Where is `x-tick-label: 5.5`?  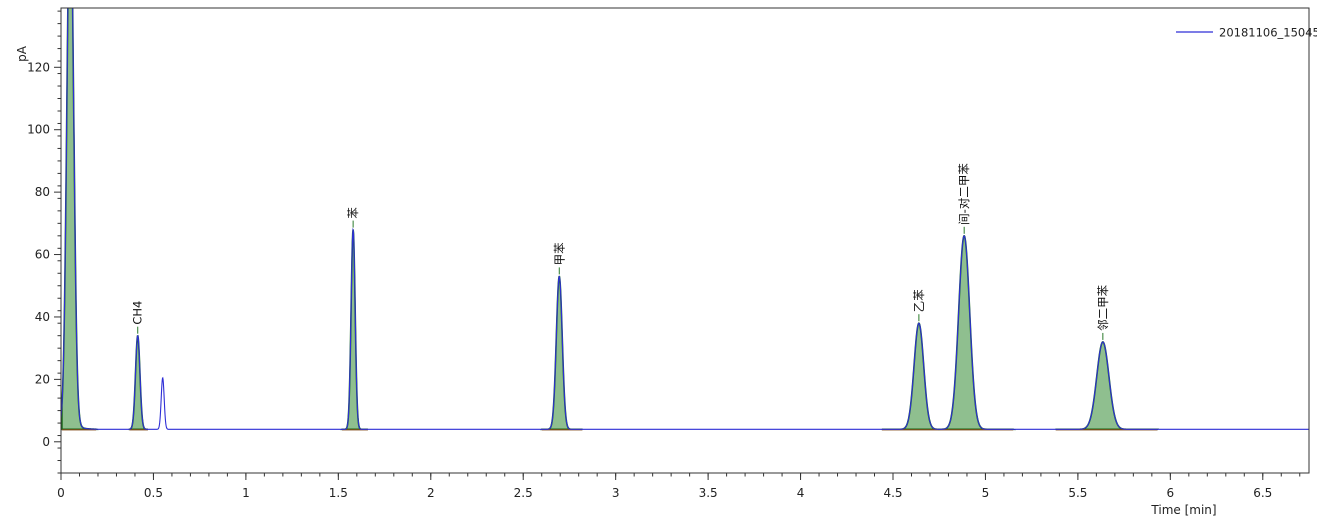 x-tick-label: 5.5 is located at coordinates (1077, 493).